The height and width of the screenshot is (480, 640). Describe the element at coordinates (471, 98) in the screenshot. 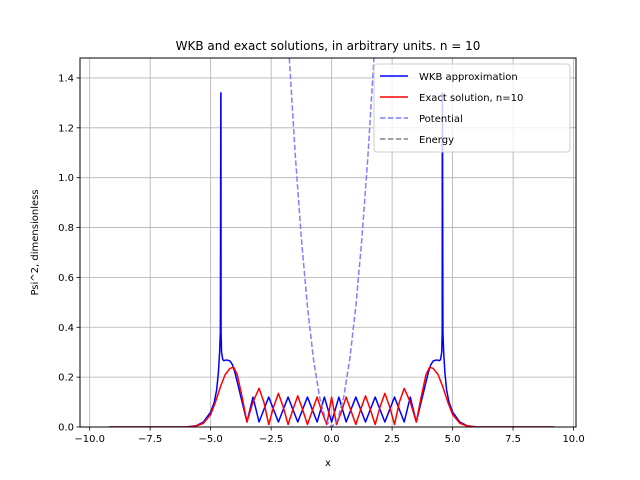

I see `legend-label: Exact solution, n=10` at that location.